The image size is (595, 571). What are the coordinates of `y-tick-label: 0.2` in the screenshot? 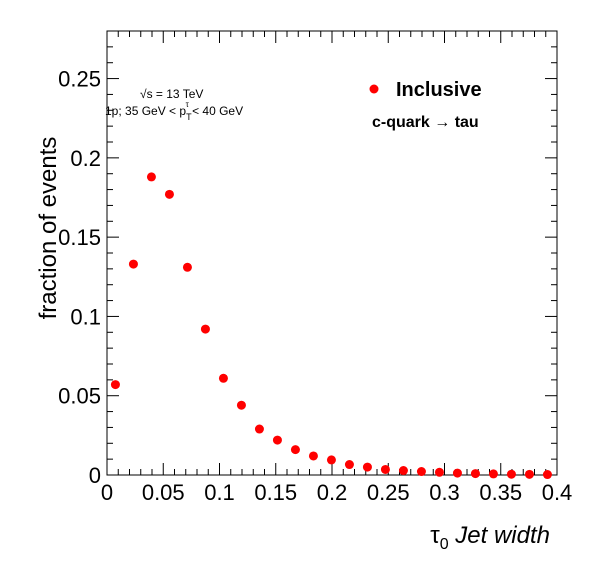 It's located at (85, 158).